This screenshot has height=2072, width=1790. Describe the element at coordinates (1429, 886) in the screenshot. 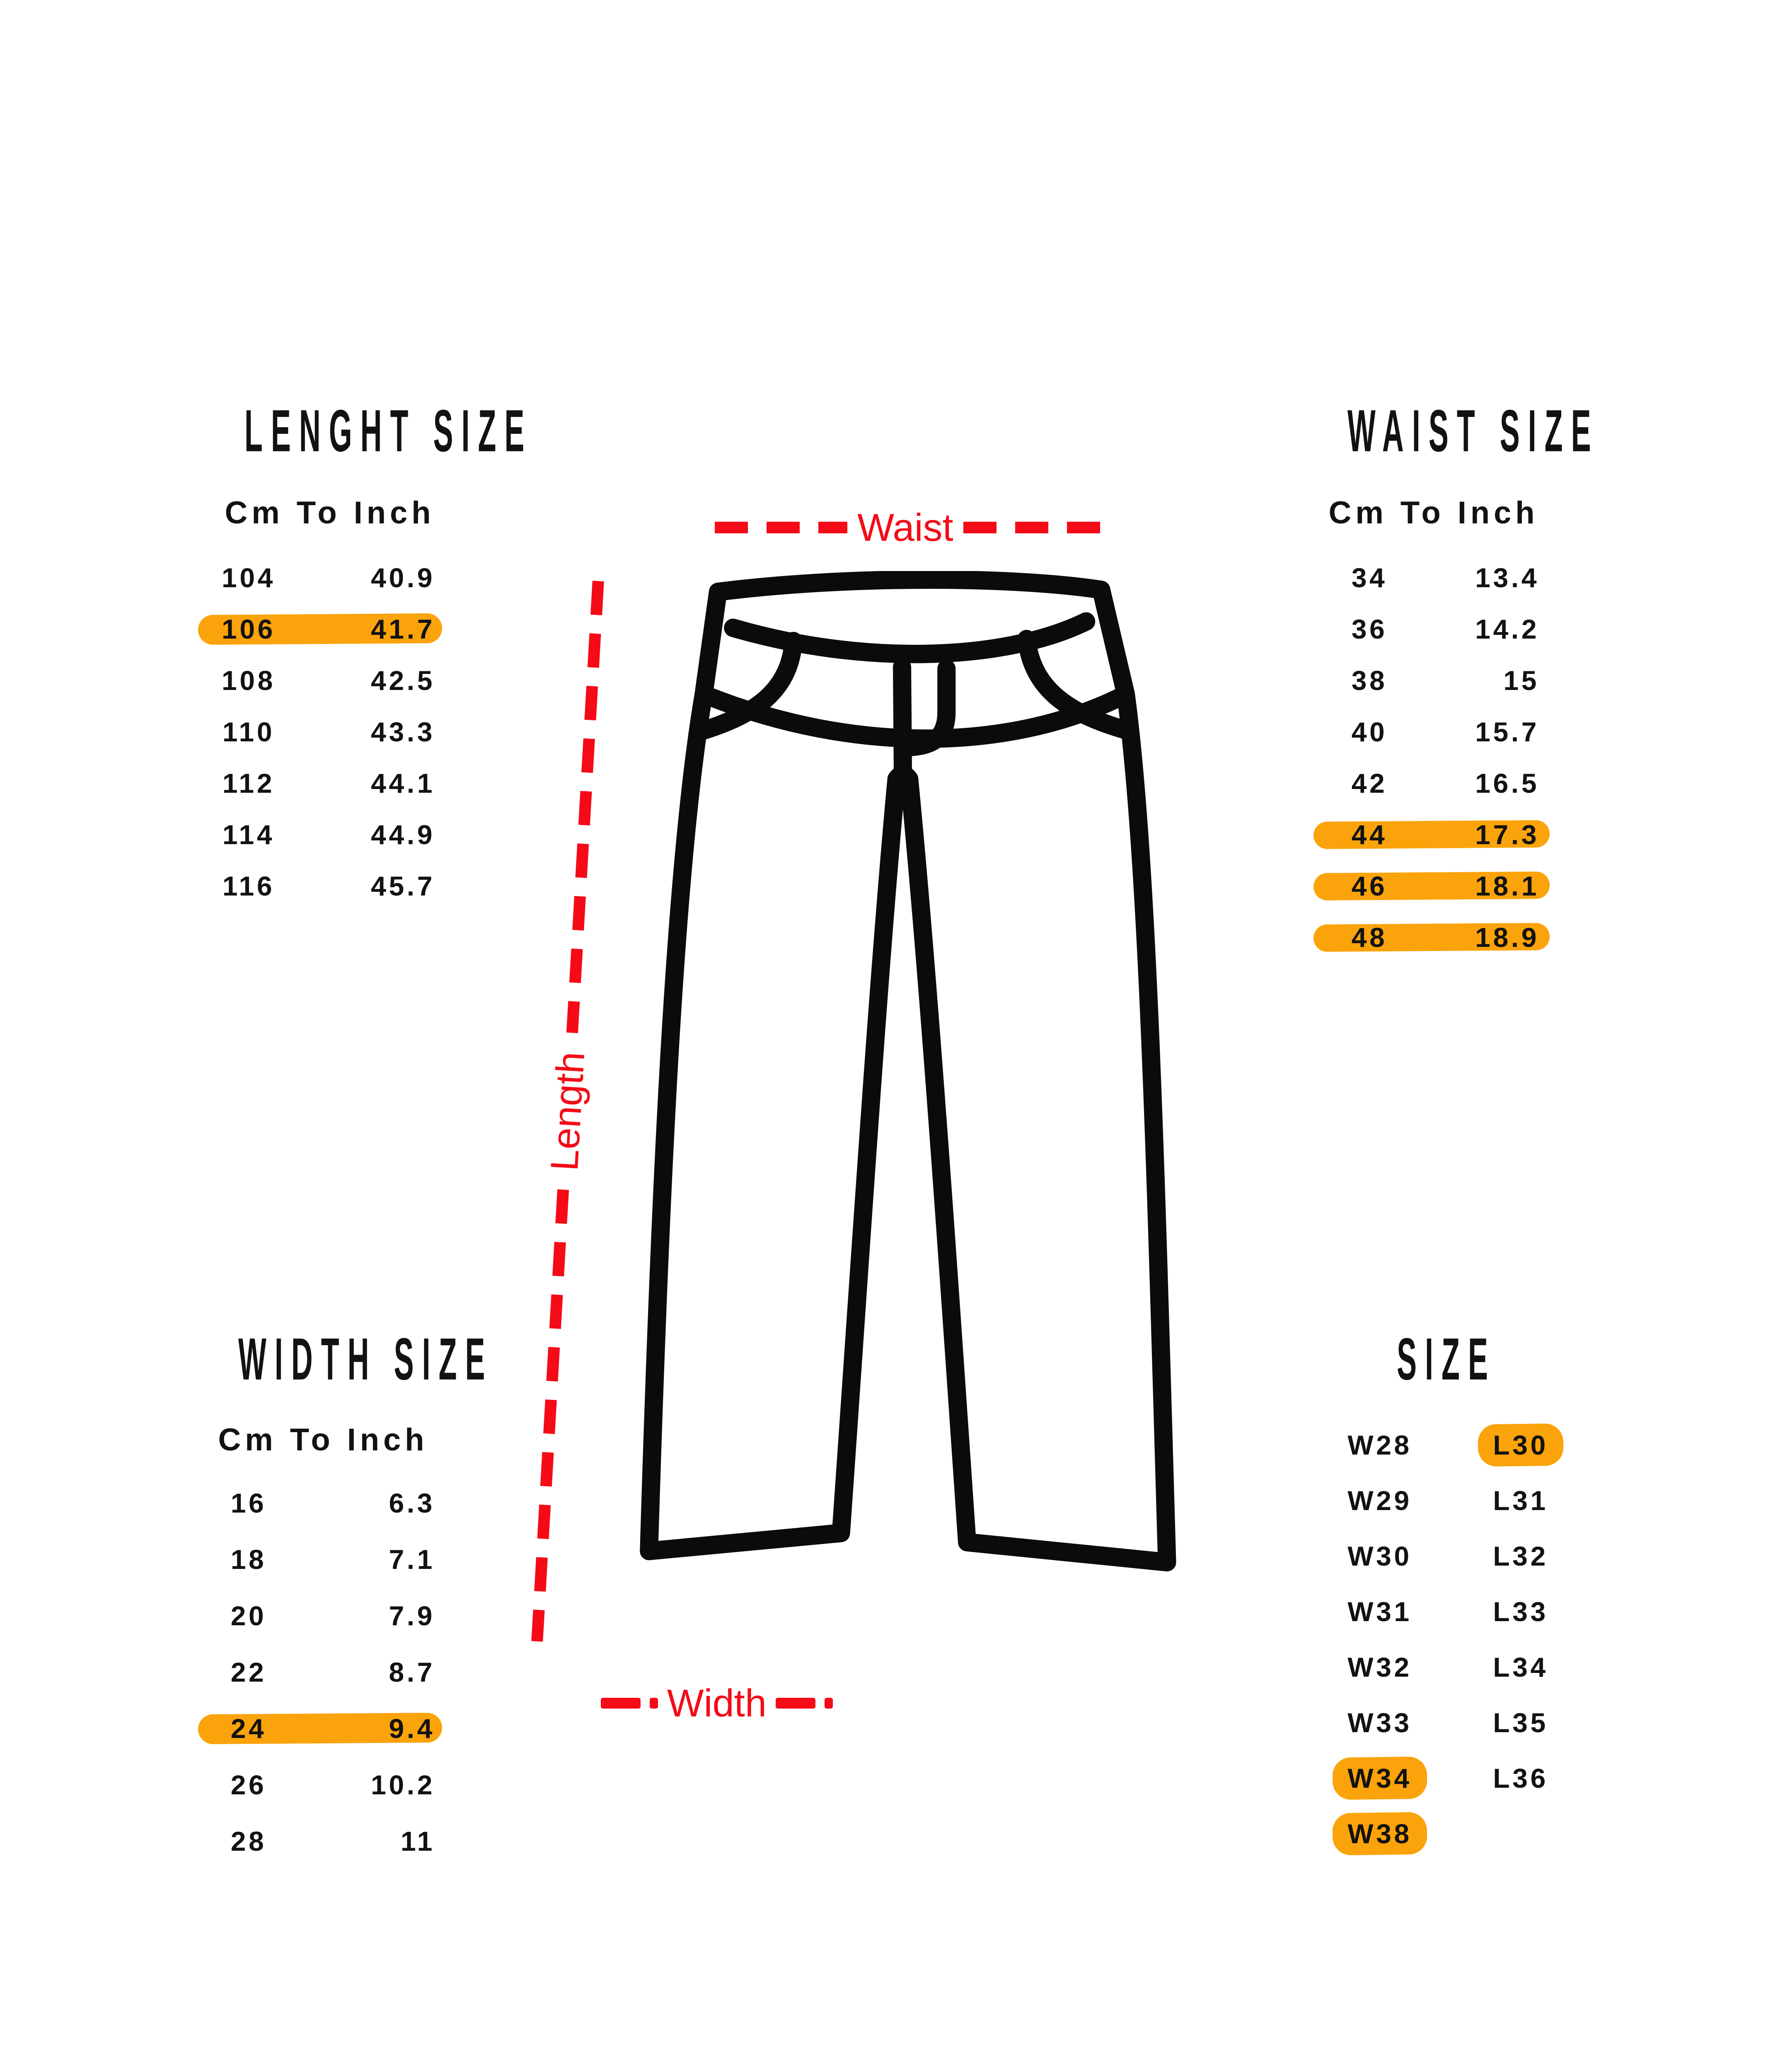

I see `table-row-highlighted: 46 18.1` at that location.